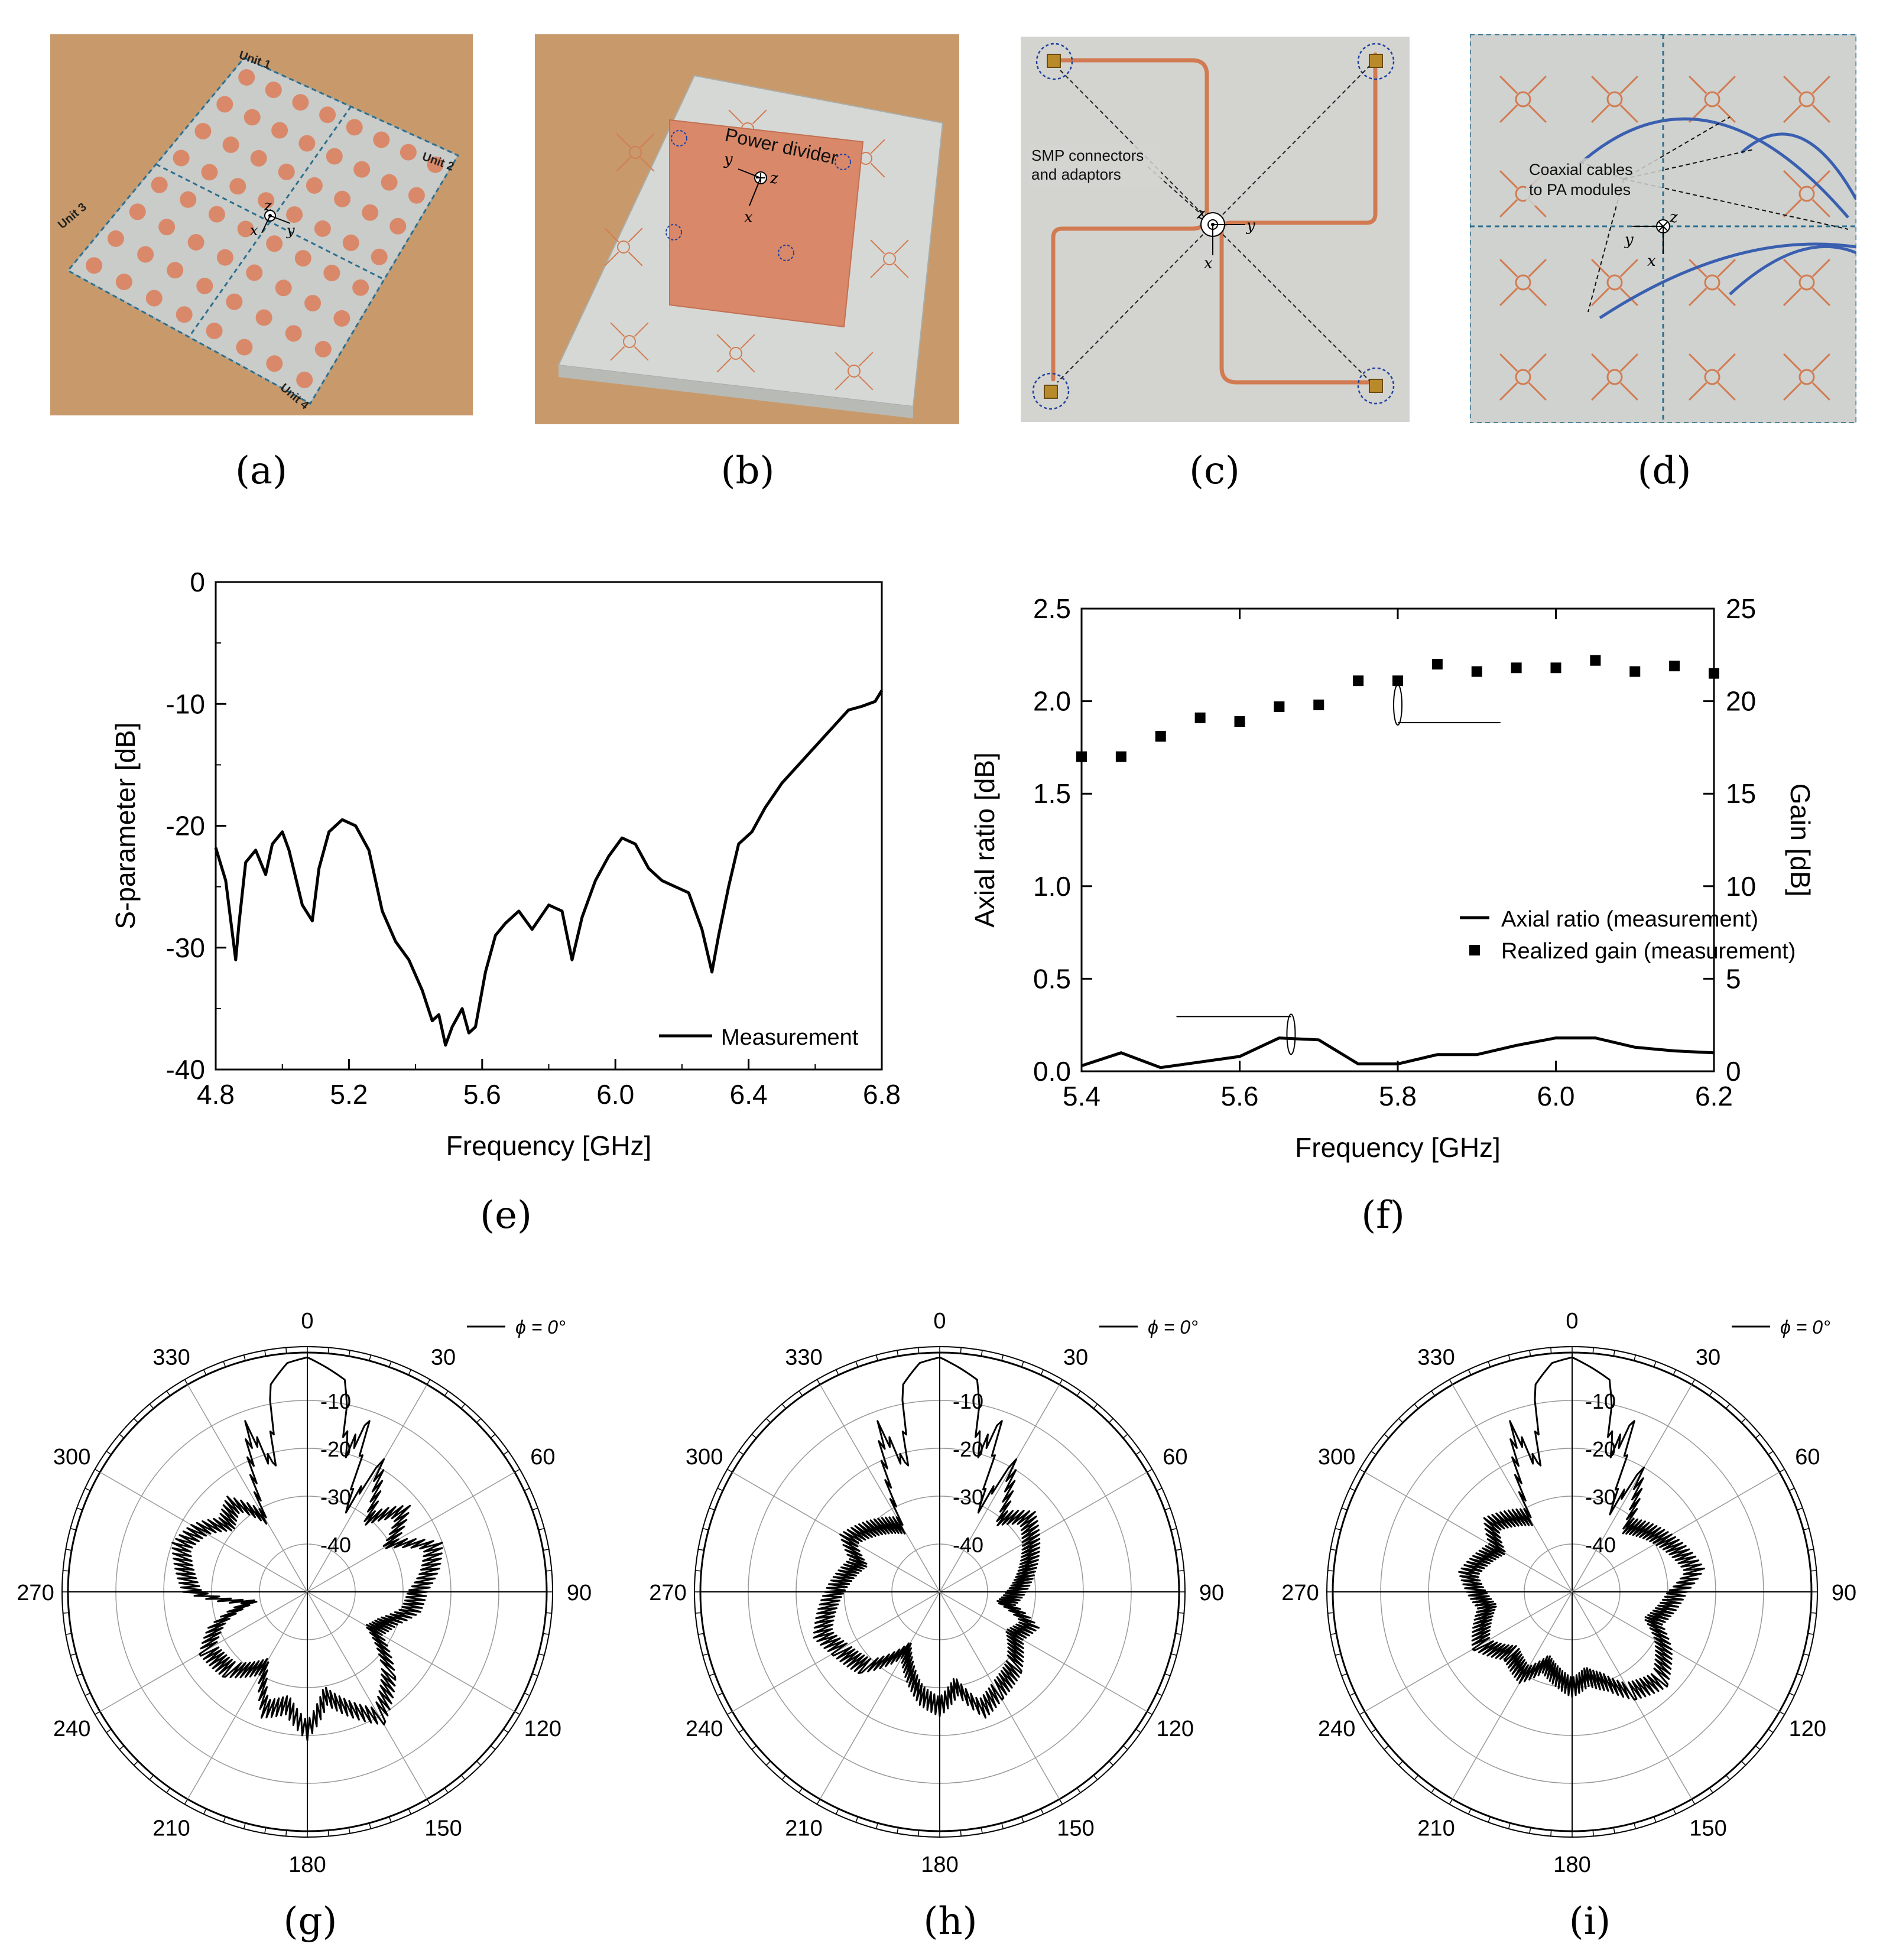 Image resolution: width=1896 pixels, height=1960 pixels. What do you see at coordinates (704, 1729) in the screenshot?
I see `polar-angle-label: 240` at bounding box center [704, 1729].